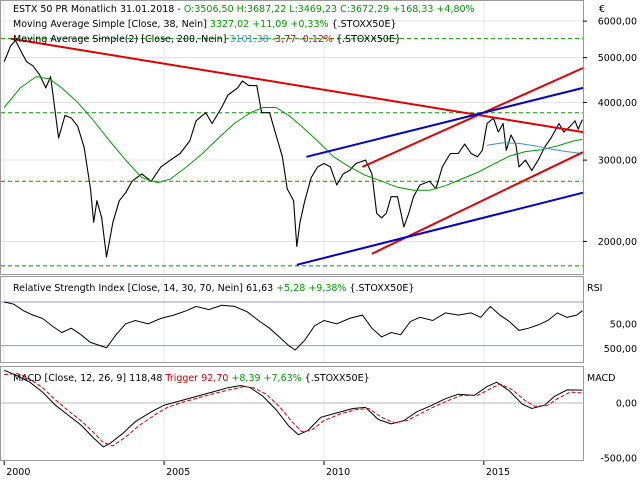 Image resolution: width=640 pixels, height=484 pixels. Describe the element at coordinates (293, 326) in the screenshot. I see `series-rsi` at that location.